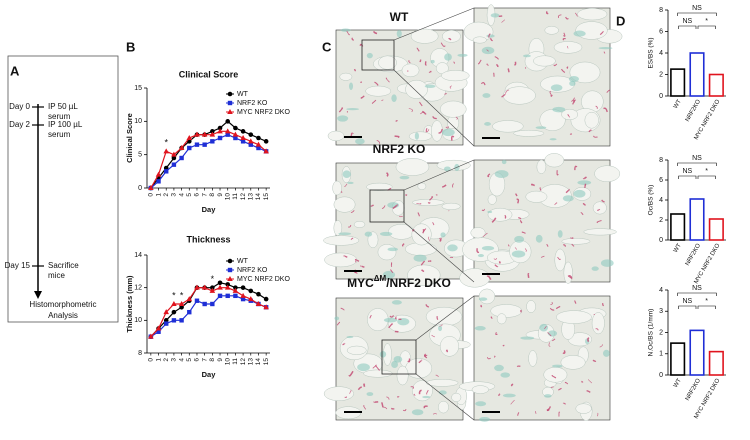 The image size is (750, 440). Describe the element at coordinates (535, 355) in the screenshot. I see `micrograph` at that location.